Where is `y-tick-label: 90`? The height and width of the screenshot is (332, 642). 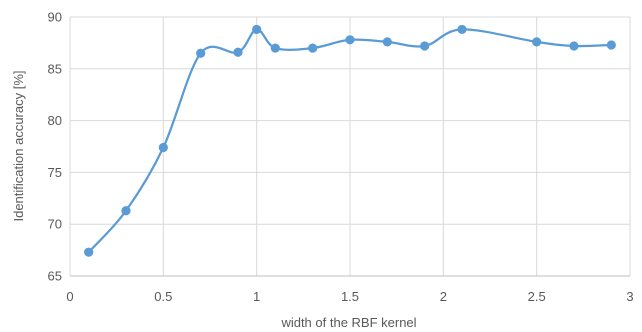 y-tick-label: 90 is located at coordinates (55, 17).